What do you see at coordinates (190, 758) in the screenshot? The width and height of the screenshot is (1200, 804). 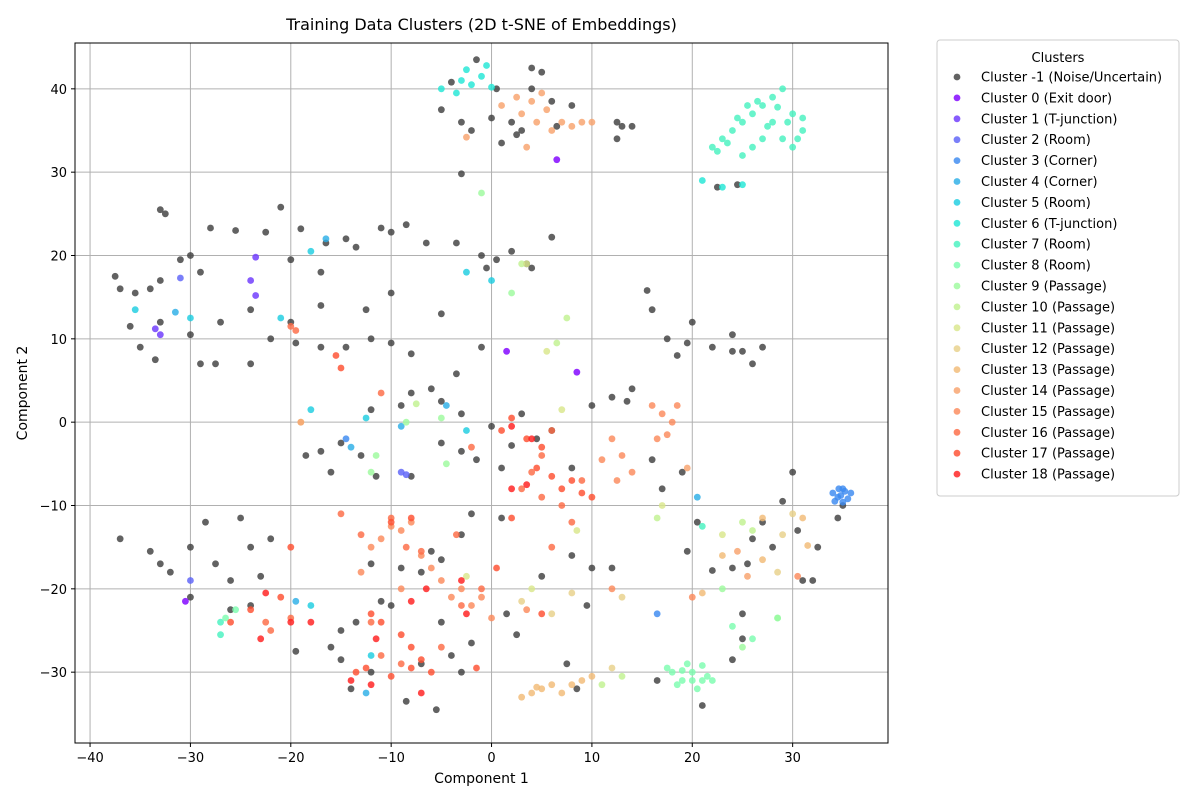 I see `x-tick-label: −30` at bounding box center [190, 758].